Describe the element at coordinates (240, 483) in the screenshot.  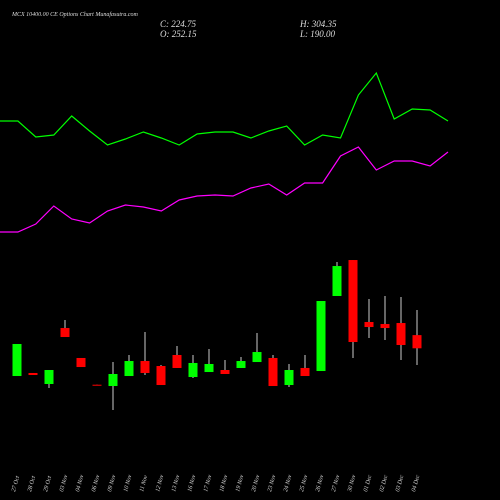
I see `x-tick-label: 19 Nov` at that location.